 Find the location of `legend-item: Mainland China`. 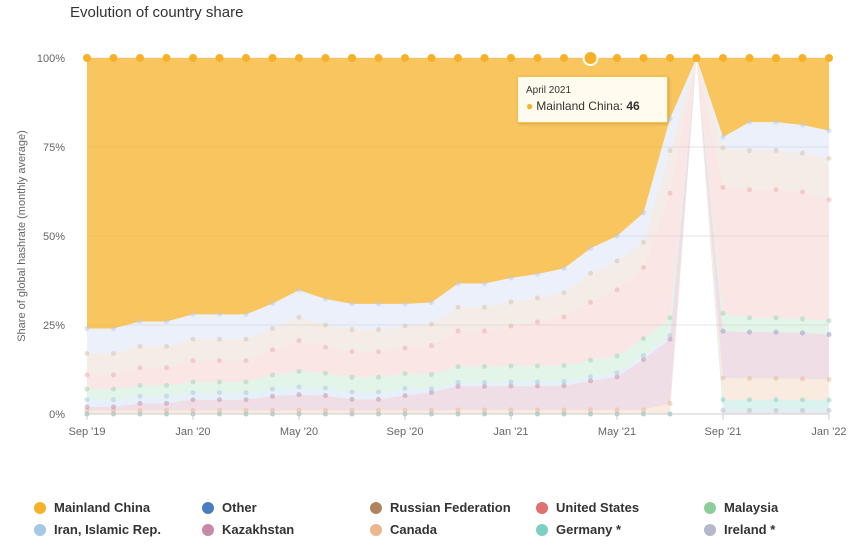

legend-item: Mainland China is located at coordinates (92, 507).